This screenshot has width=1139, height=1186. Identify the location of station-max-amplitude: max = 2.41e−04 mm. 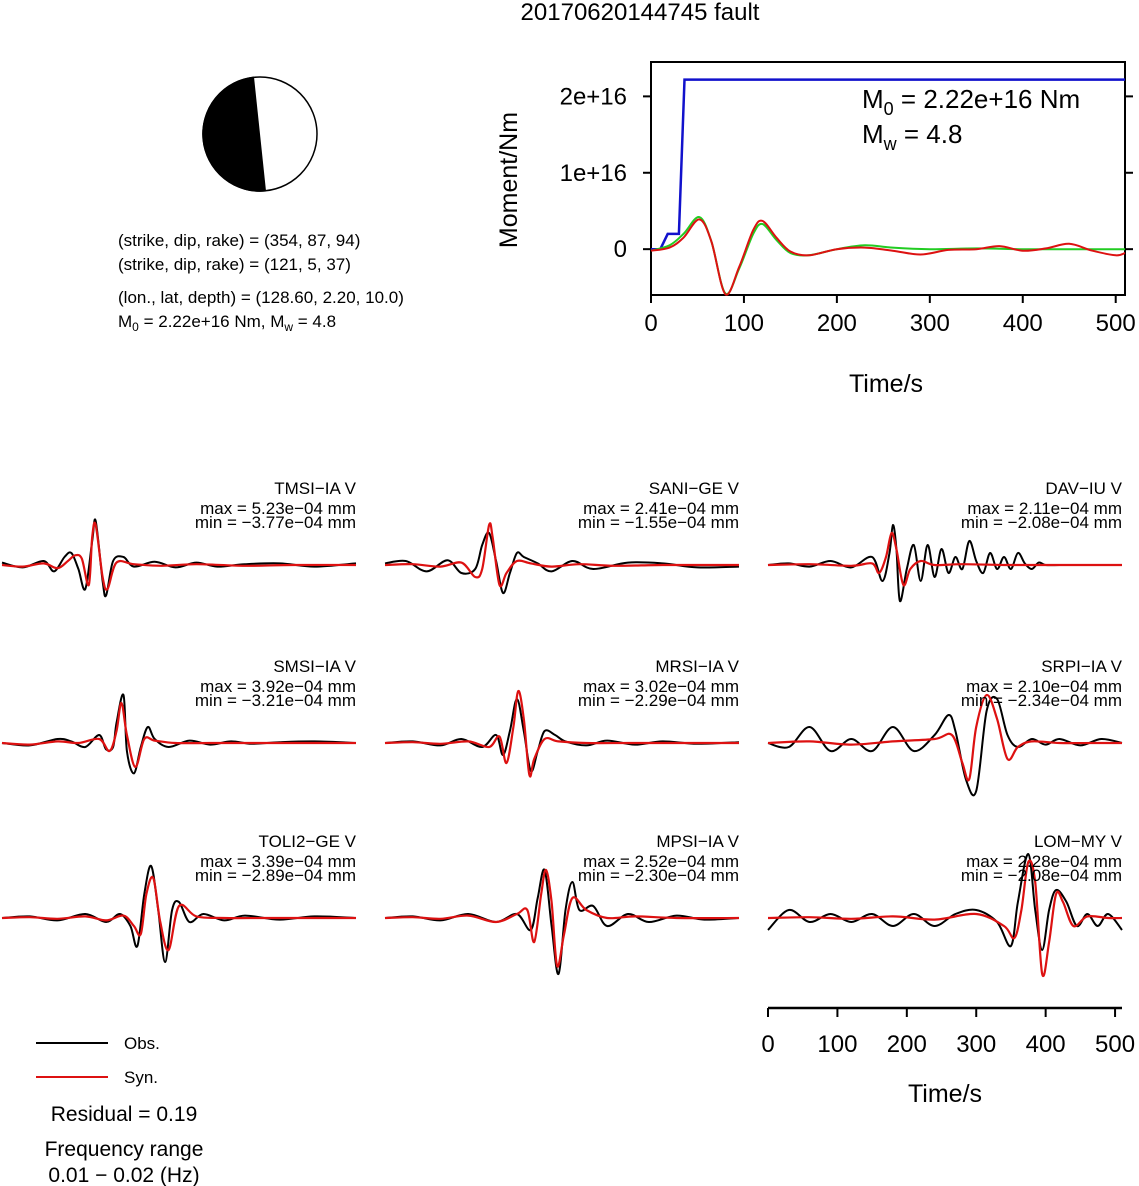
(661, 508).